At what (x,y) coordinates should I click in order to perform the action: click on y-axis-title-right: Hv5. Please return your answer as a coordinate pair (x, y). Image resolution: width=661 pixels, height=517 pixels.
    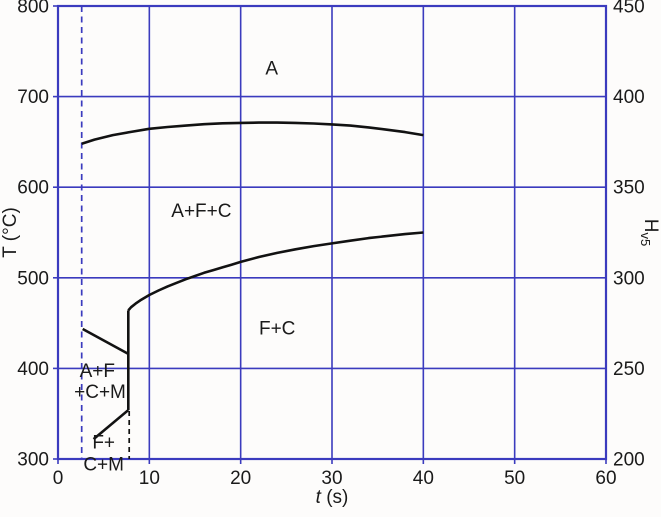
    Looking at the image, I should click on (649, 232).